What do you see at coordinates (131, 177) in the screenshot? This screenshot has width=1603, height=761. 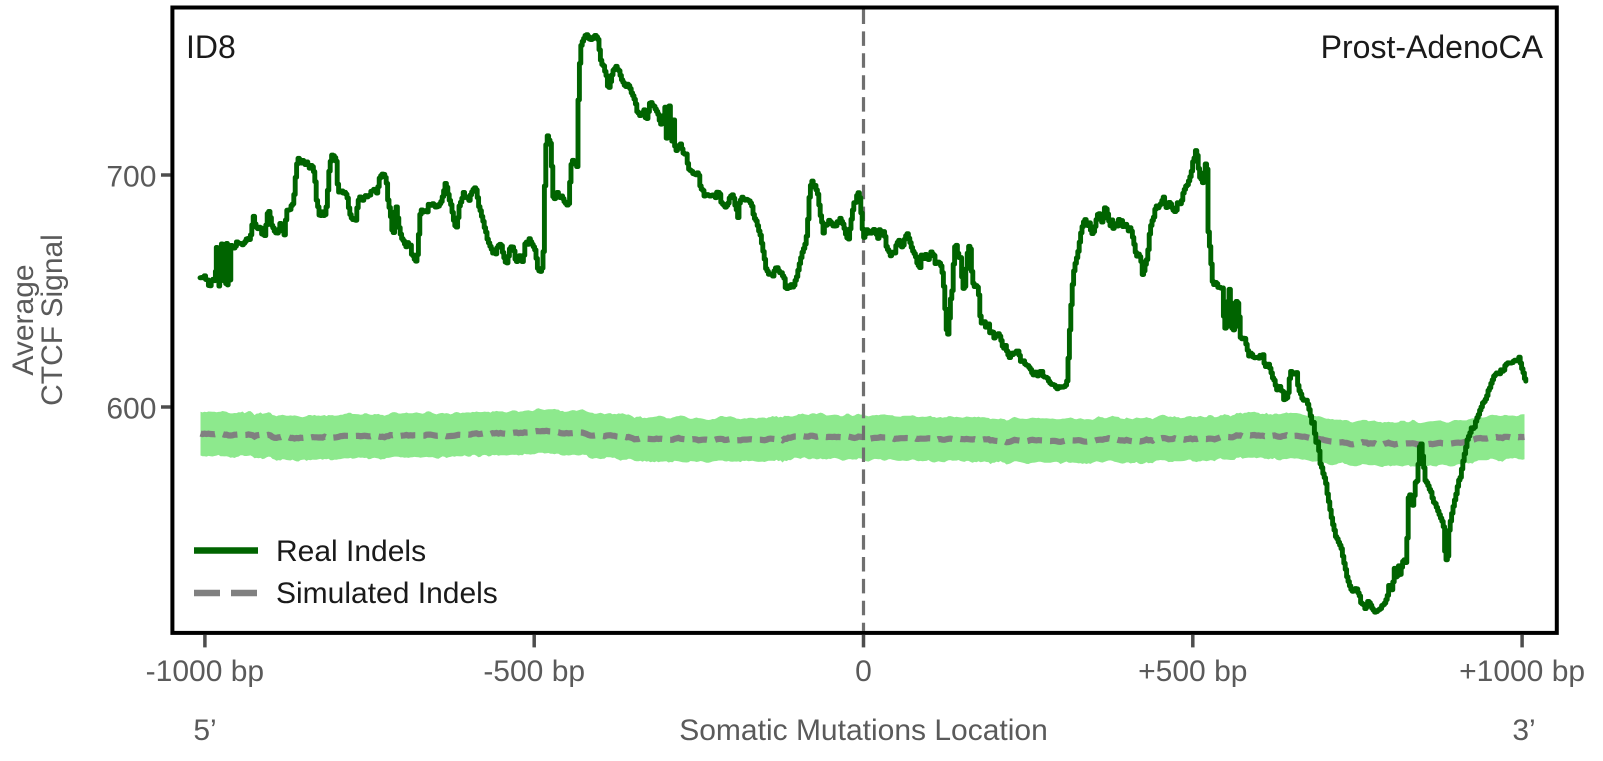 I see `svg-text: 700` at bounding box center [131, 177].